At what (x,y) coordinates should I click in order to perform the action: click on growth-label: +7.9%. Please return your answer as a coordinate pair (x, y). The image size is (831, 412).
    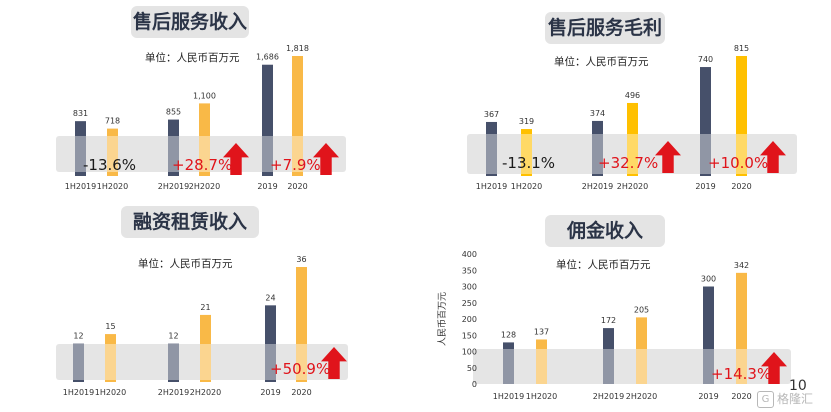
    Looking at the image, I should click on (295, 165).